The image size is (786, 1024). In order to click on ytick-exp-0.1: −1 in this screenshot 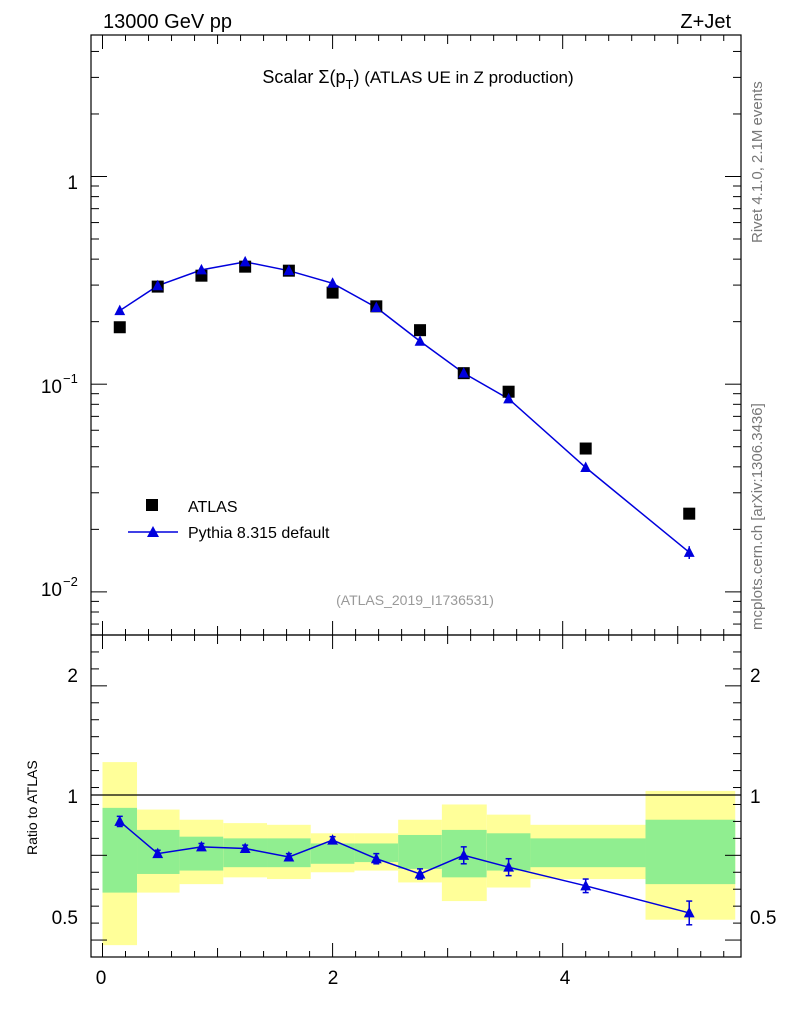, I will do `click(70, 378)`.